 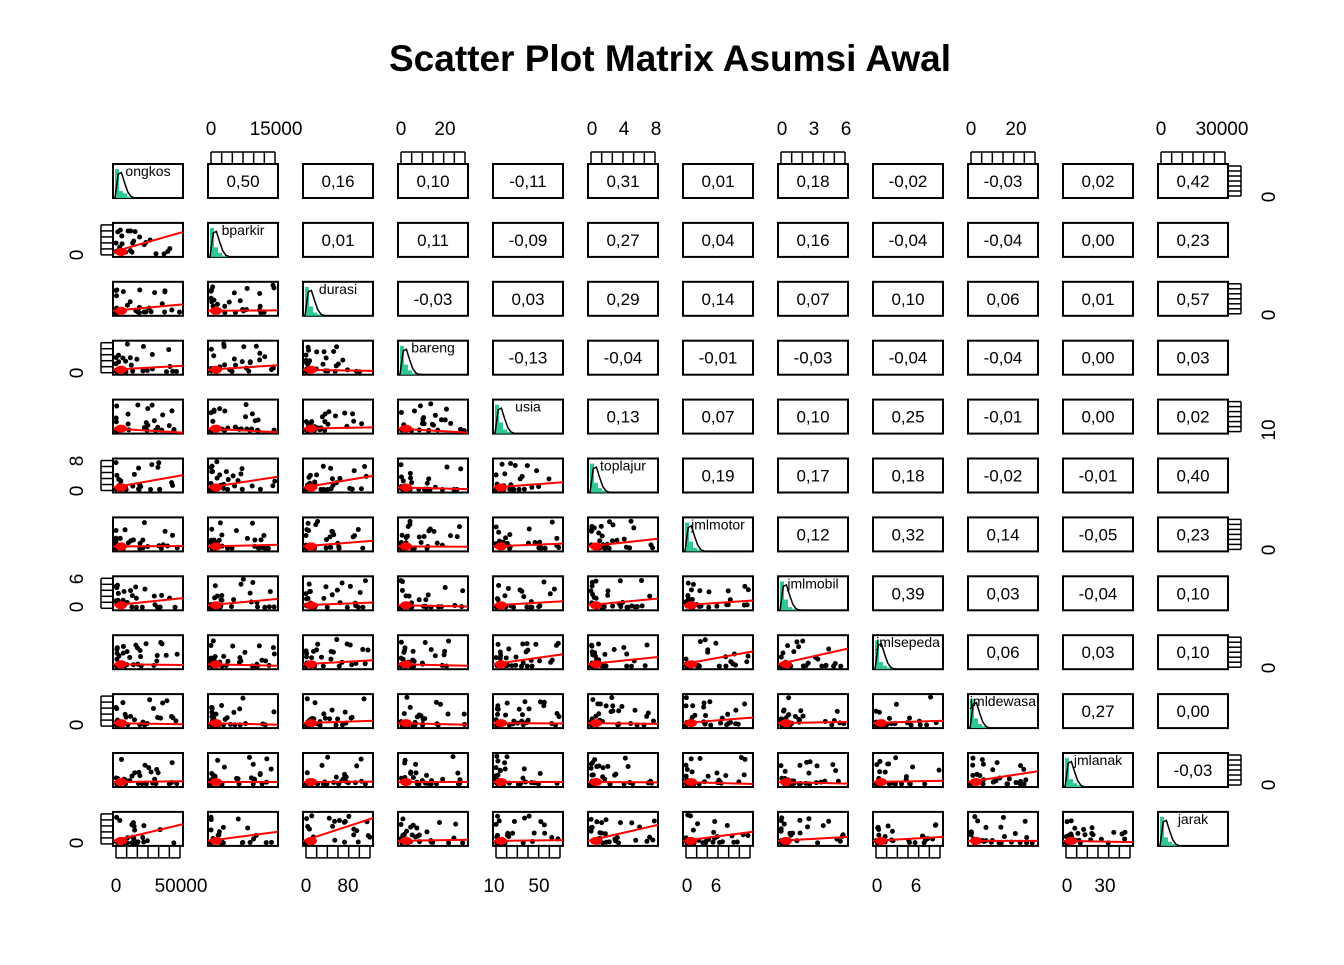 I want to click on correlation-value: 0,03, so click(x=527, y=299).